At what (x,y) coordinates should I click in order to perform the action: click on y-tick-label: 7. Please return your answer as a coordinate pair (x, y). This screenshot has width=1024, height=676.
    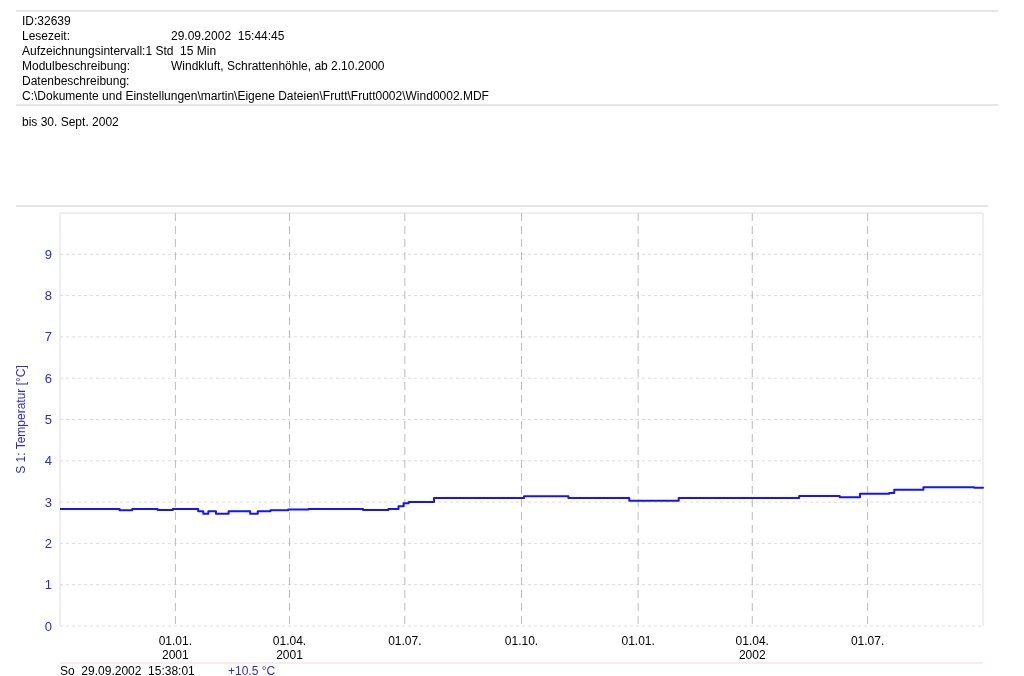
    Looking at the image, I should click on (48, 337).